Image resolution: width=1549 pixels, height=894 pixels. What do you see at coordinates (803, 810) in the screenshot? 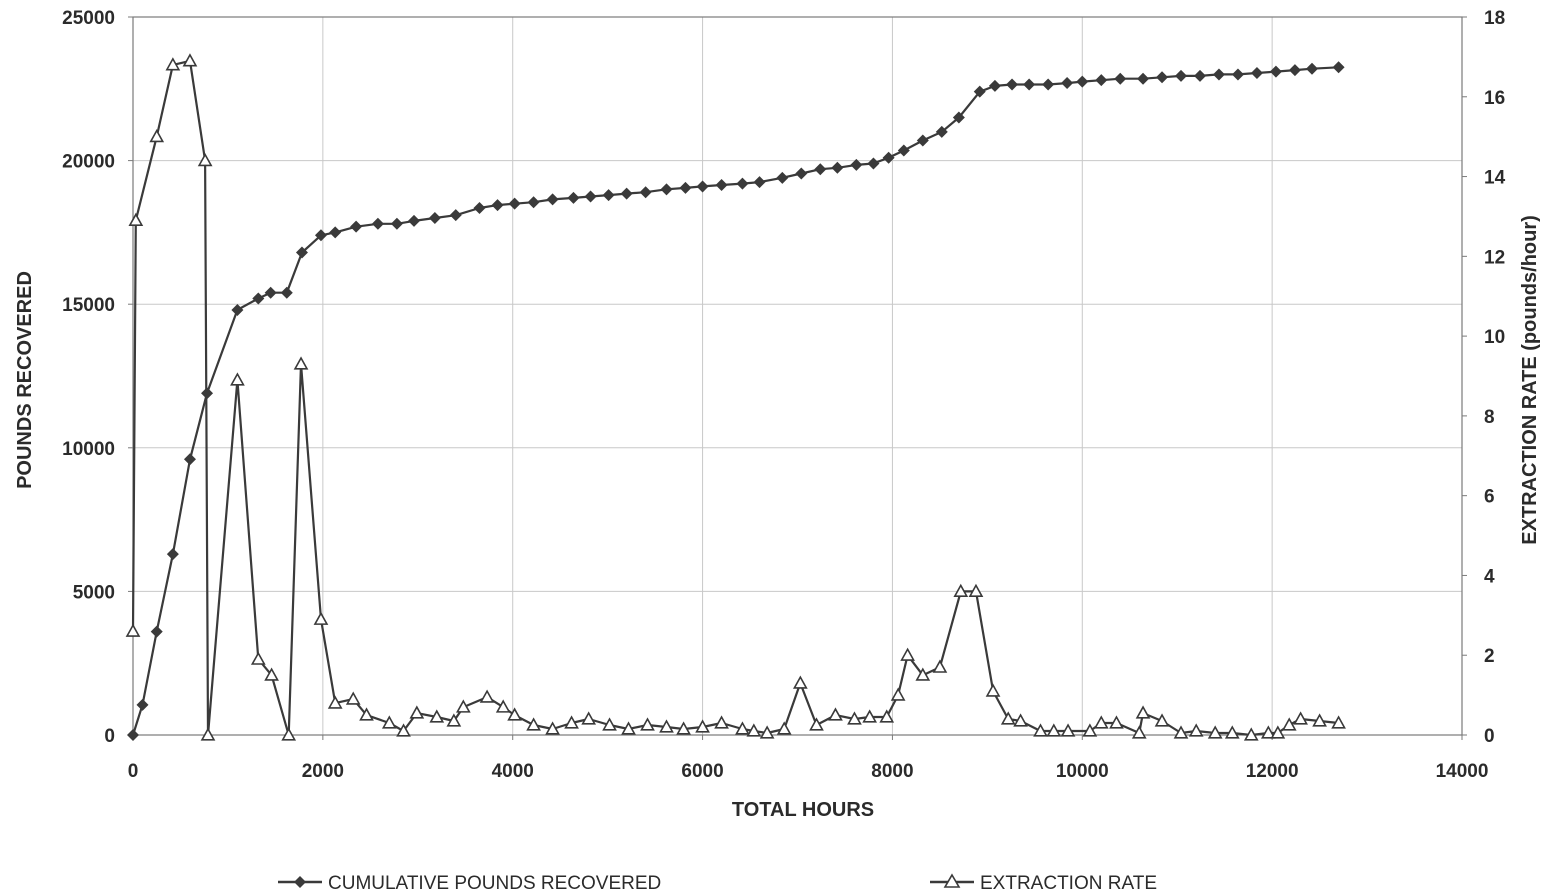
I see `x-axis-title: TOTAL HOURS` at bounding box center [803, 810].